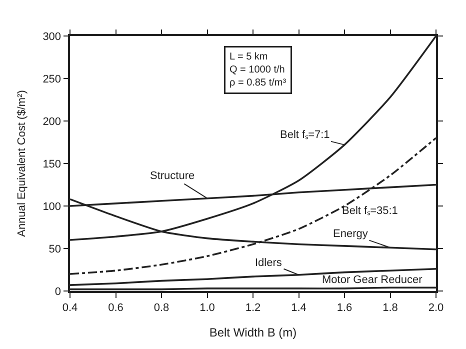  Describe the element at coordinates (268, 263) in the screenshot. I see `series-label: Idlers` at that location.